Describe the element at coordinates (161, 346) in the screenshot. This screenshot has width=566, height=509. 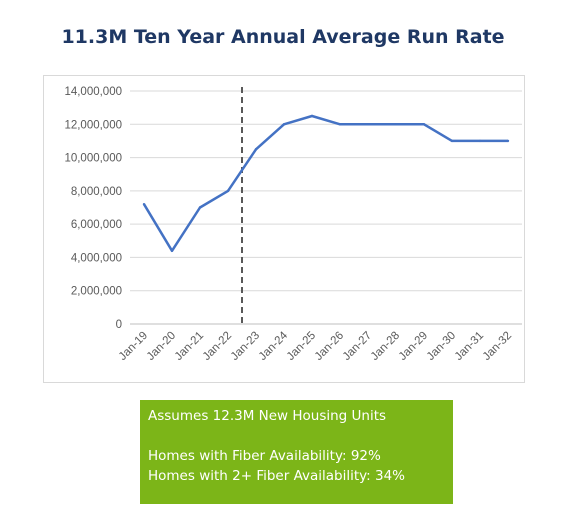
I see `x-tick-label: Jan-20` at that location.